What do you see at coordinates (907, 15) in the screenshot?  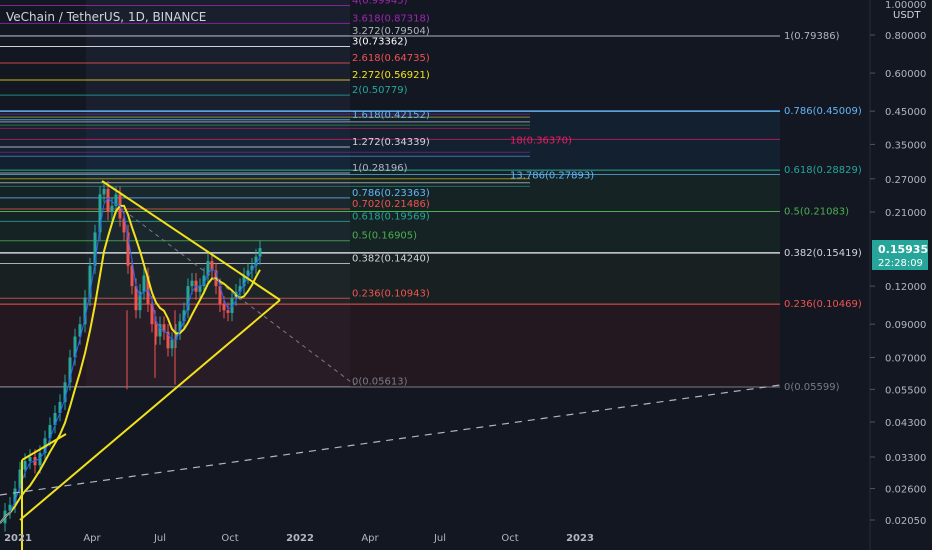 I see `currency-label: USDT` at bounding box center [907, 15].